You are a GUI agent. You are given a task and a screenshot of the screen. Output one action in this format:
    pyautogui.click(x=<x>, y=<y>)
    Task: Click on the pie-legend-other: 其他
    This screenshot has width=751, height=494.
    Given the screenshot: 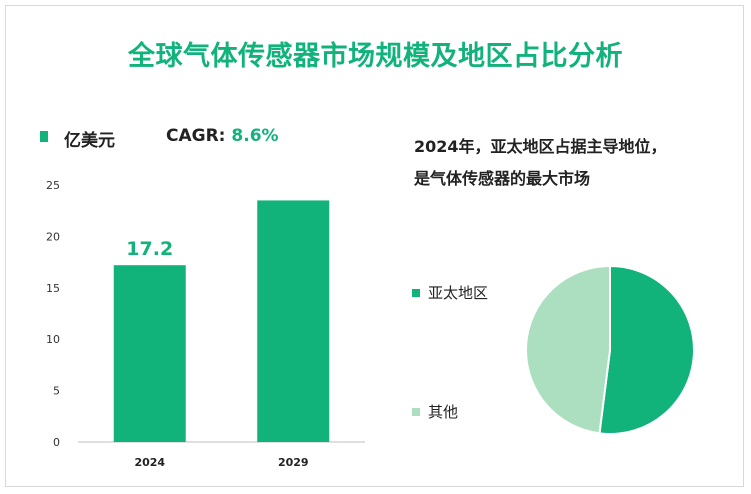 What is the action you would take?
    pyautogui.click(x=435, y=411)
    